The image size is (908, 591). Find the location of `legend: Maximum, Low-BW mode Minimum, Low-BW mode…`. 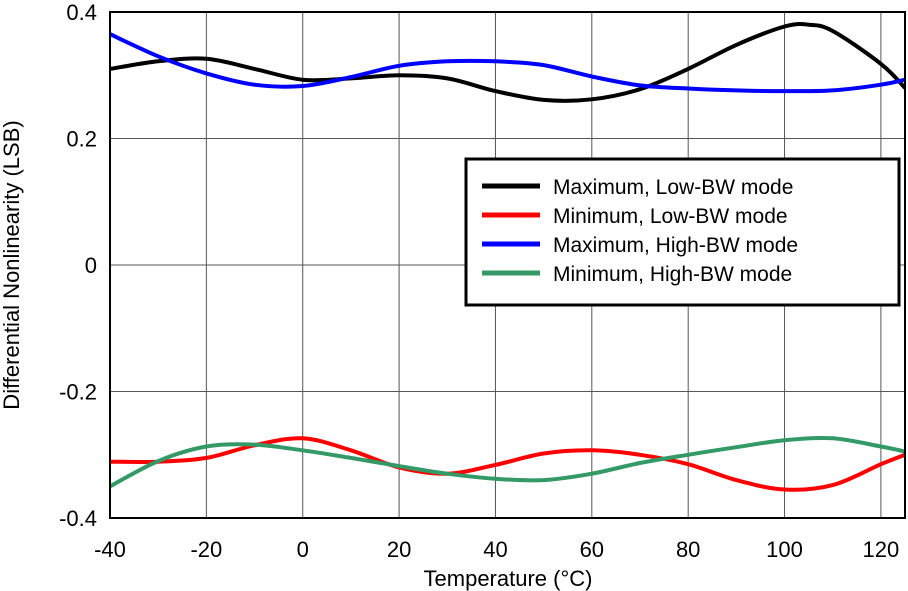

legend: Maximum, Low-BW mode Minimum, Low-BW mode… is located at coordinates (682, 232).